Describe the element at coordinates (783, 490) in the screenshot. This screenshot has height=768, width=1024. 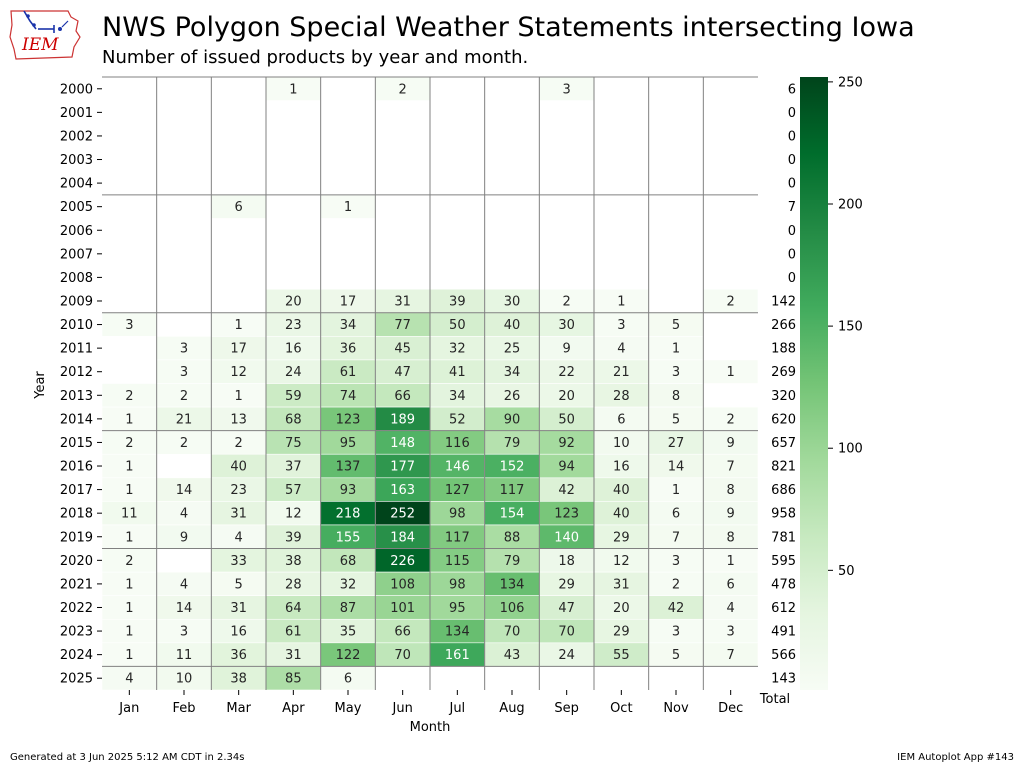
I see `row-total-label: 686` at that location.